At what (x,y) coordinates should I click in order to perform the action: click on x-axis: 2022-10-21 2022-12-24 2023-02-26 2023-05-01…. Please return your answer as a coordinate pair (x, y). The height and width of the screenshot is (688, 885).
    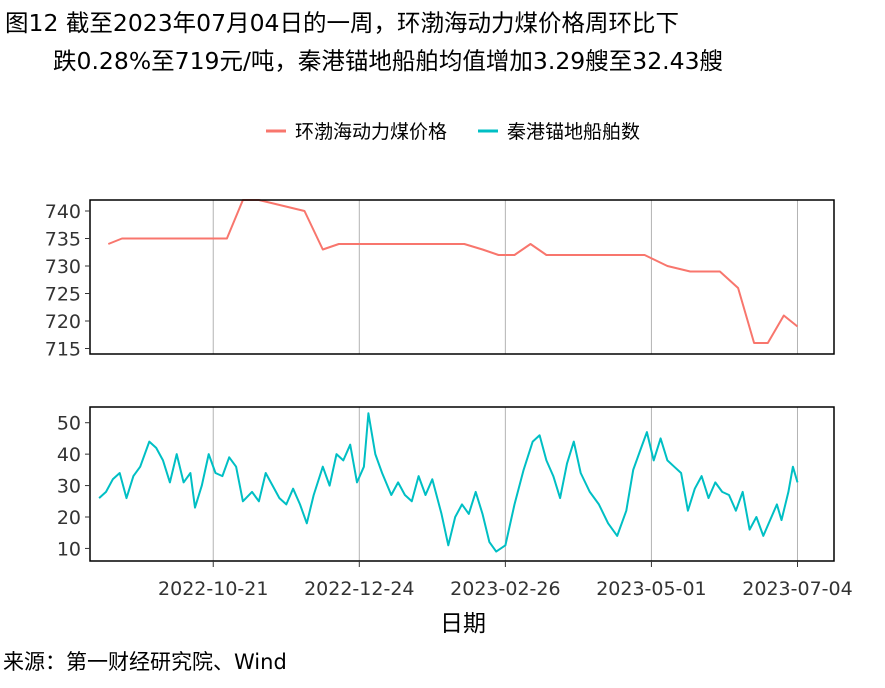
    Looking at the image, I should click on (505, 580).